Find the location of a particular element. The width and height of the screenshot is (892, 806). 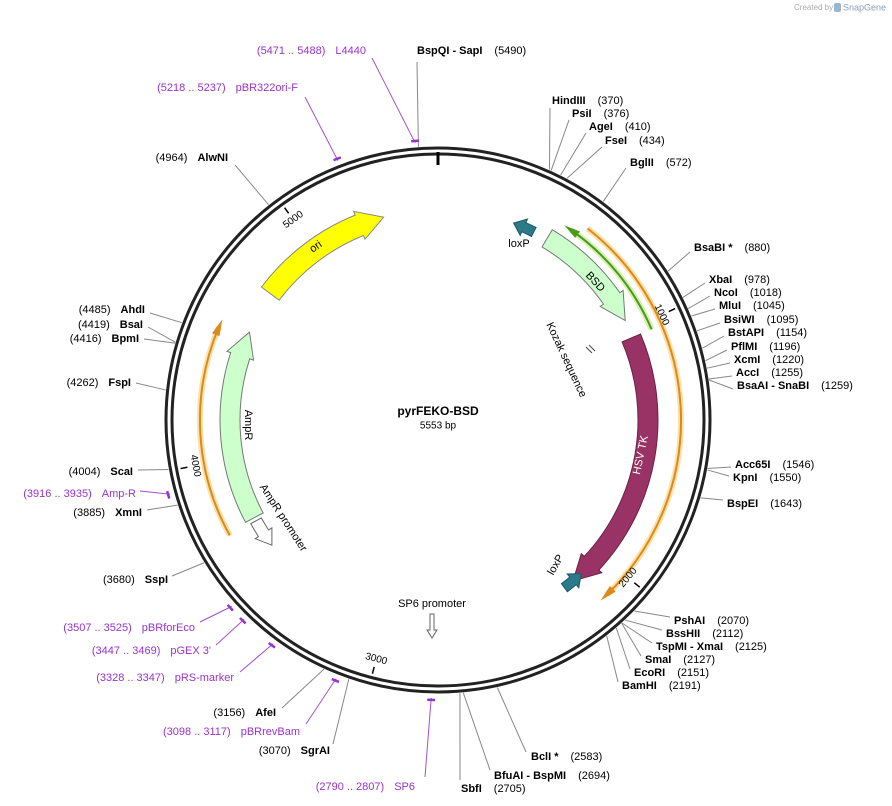

label-name: pRS-marker is located at coordinates (205, 678).